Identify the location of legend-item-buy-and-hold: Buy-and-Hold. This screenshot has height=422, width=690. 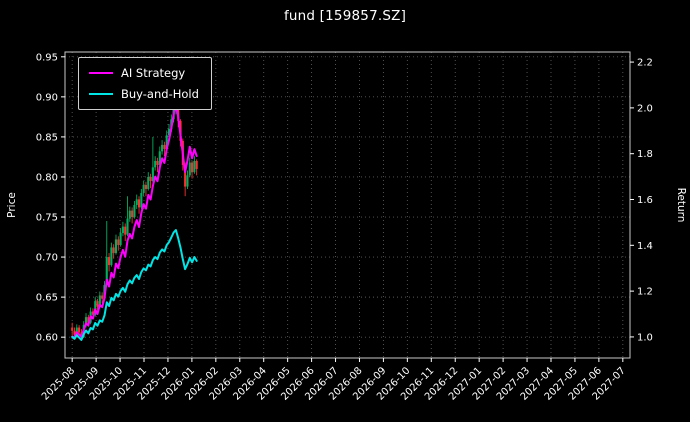
(144, 94).